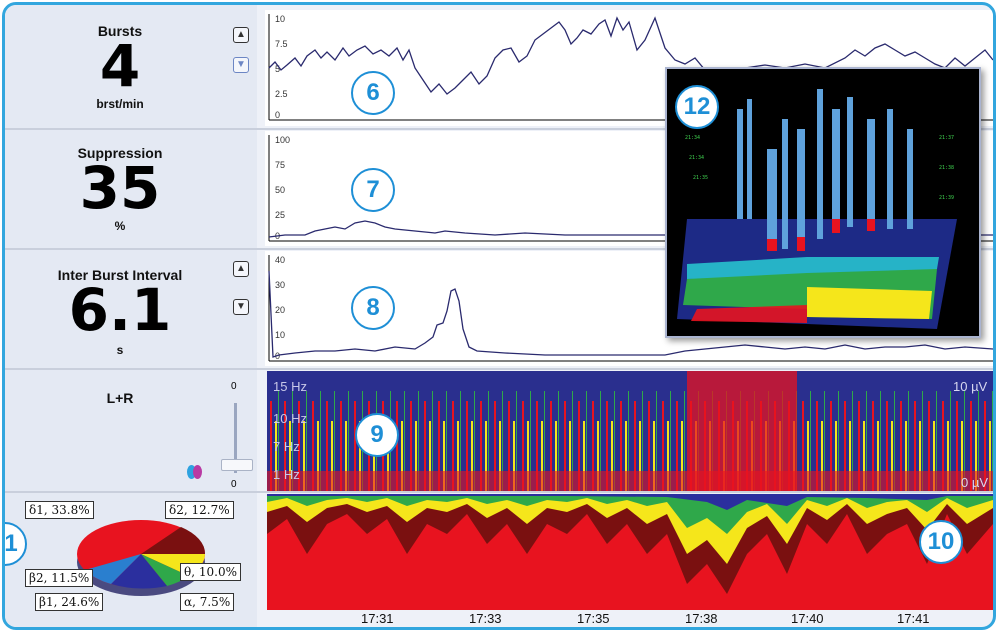  Describe the element at coordinates (120, 398) in the screenshot. I see `lr-label: L+R` at that location.